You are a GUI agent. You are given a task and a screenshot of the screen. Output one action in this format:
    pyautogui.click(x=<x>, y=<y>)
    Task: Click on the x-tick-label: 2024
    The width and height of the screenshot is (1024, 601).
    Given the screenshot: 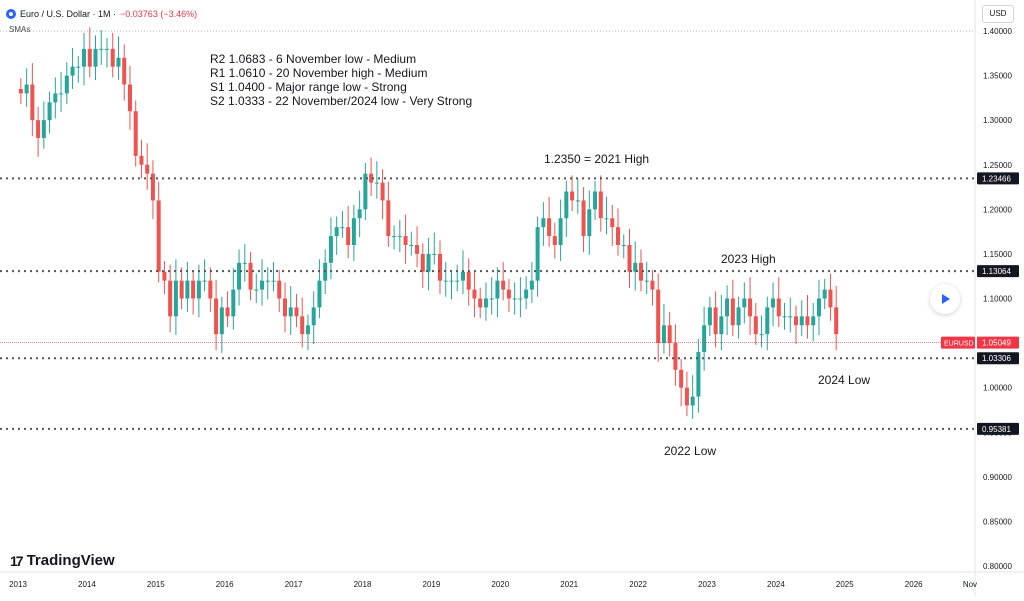 What is the action you would take?
    pyautogui.click(x=776, y=584)
    